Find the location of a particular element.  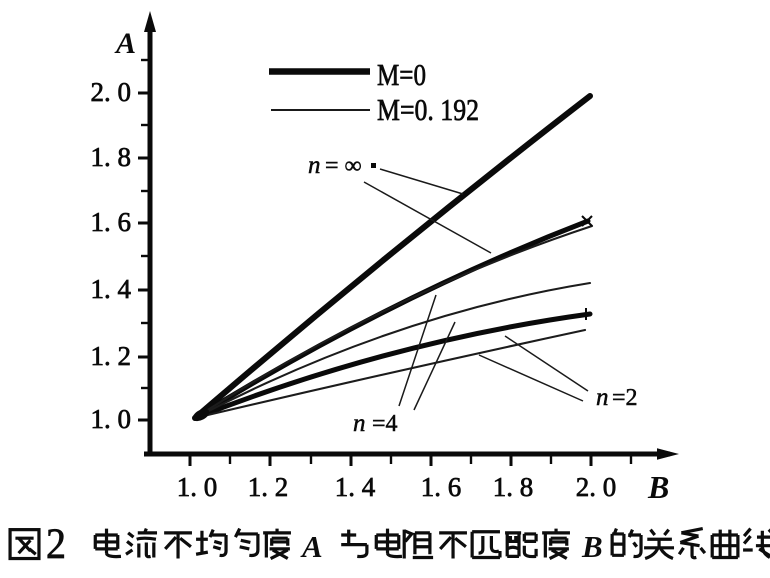

svg-text: 2 is located at coordinates (56, 544).